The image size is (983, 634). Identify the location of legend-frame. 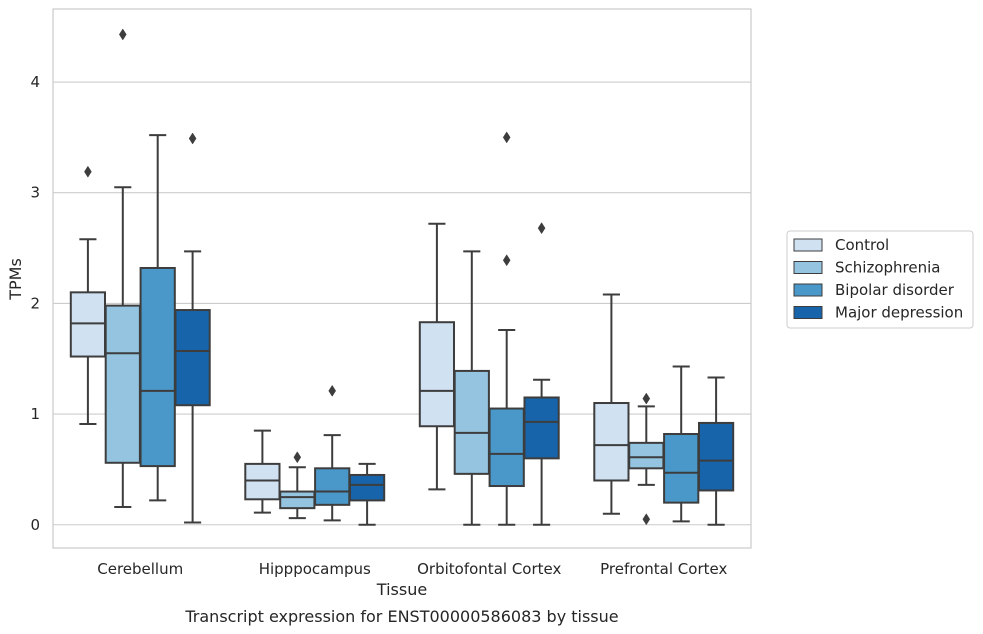
(880, 279).